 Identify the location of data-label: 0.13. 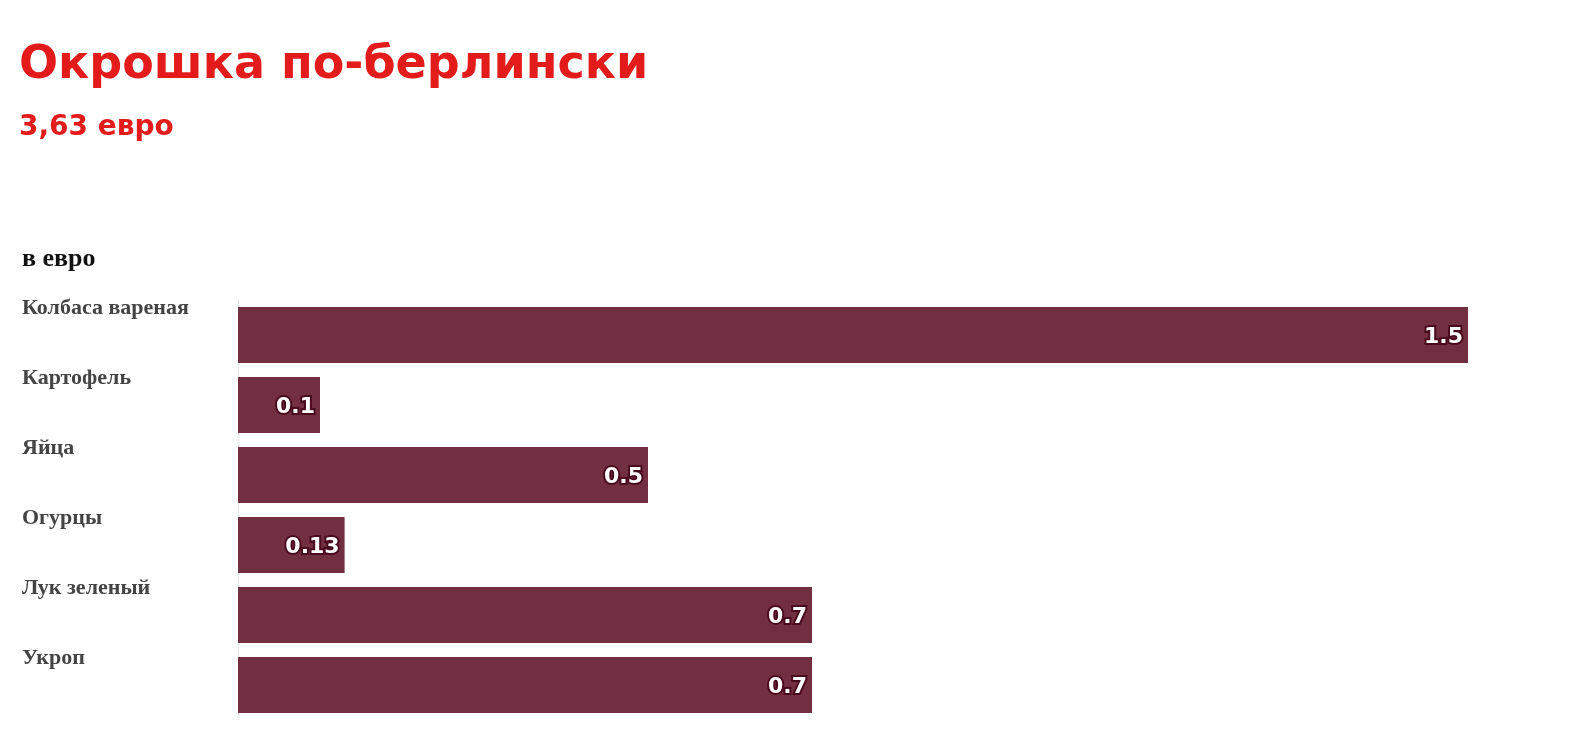
(312, 545).